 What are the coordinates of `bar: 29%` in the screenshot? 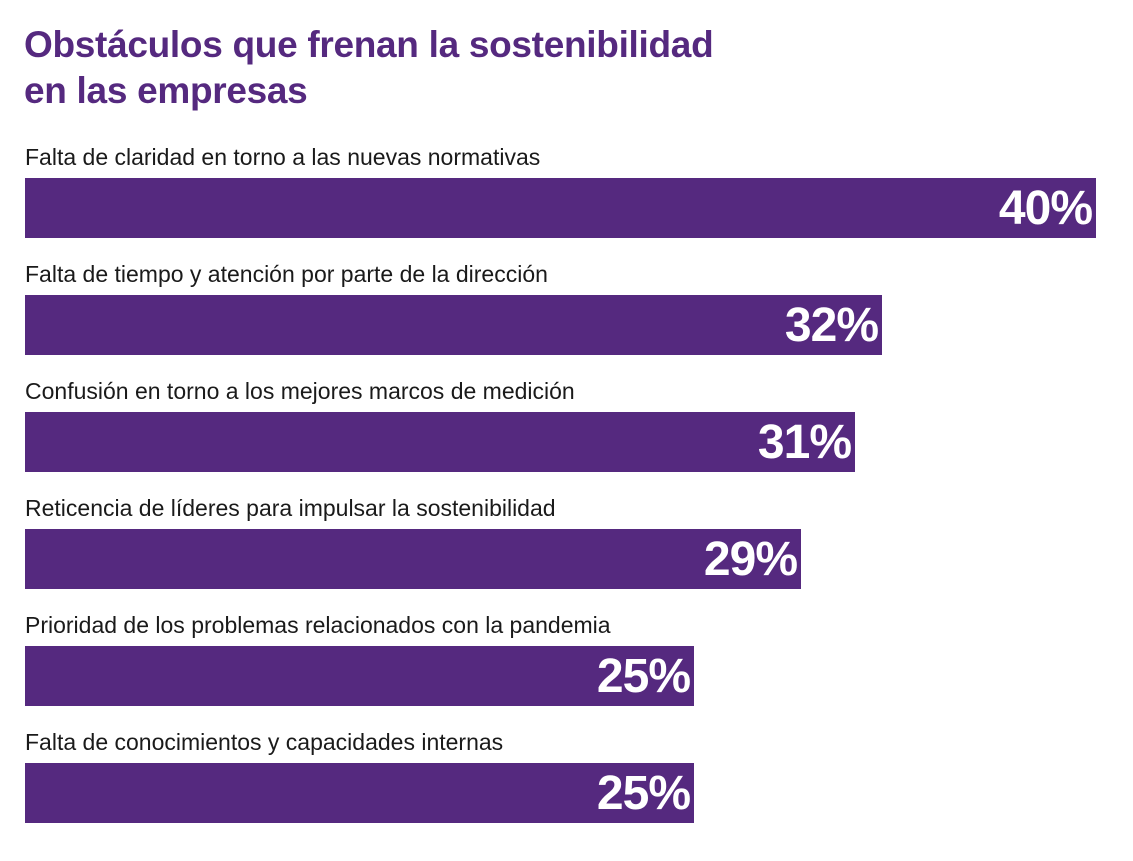 It's located at (413, 559).